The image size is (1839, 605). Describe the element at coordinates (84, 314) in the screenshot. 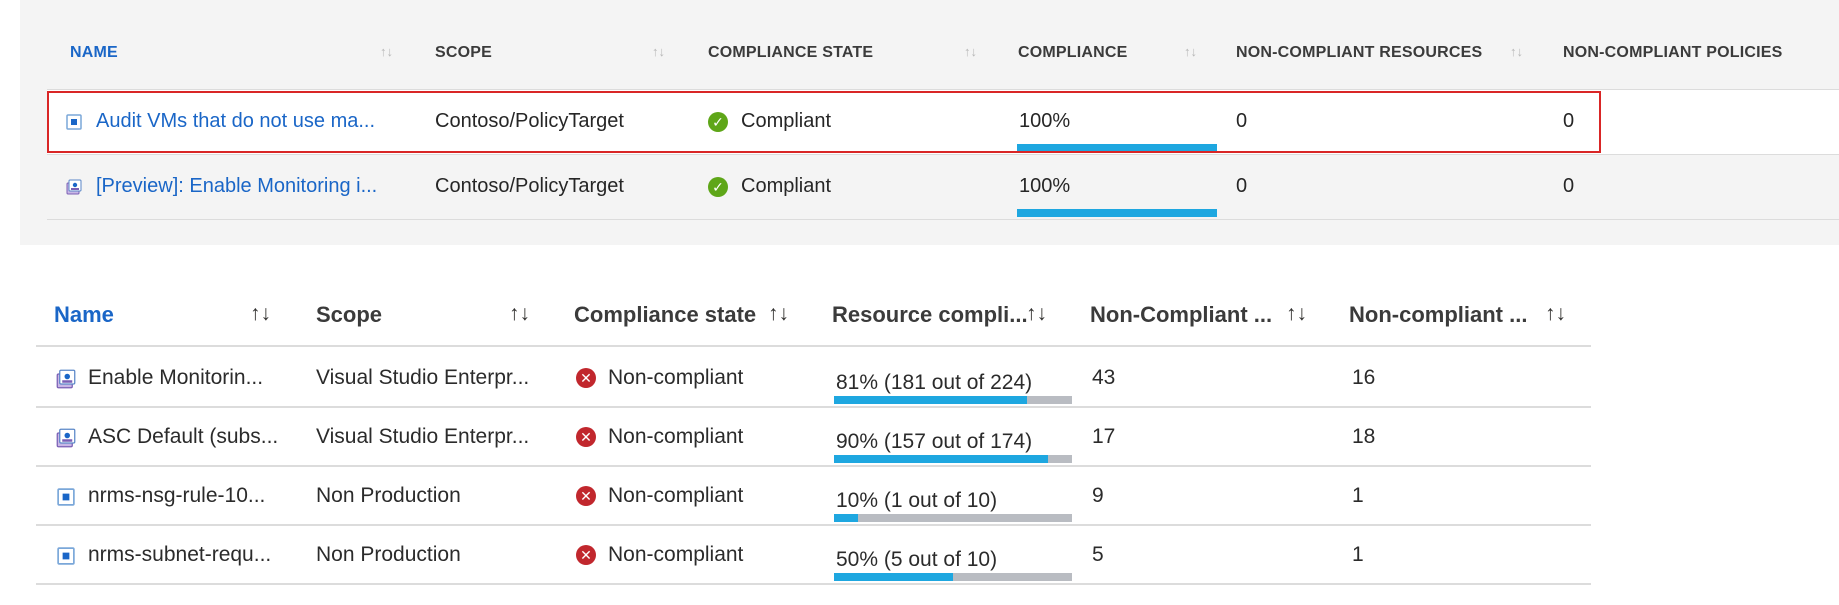

I see `header-name: Name` at that location.